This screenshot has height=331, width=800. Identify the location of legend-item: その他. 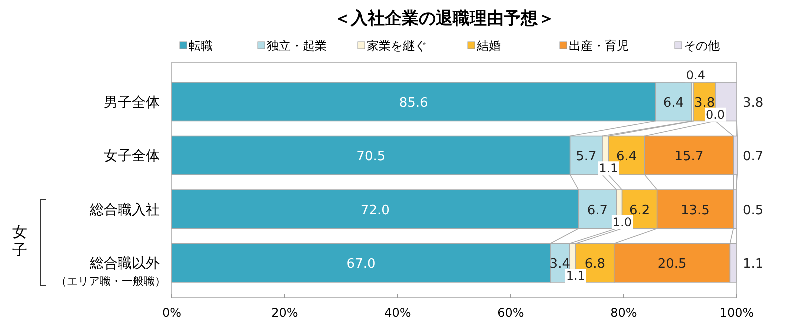
(697, 46).